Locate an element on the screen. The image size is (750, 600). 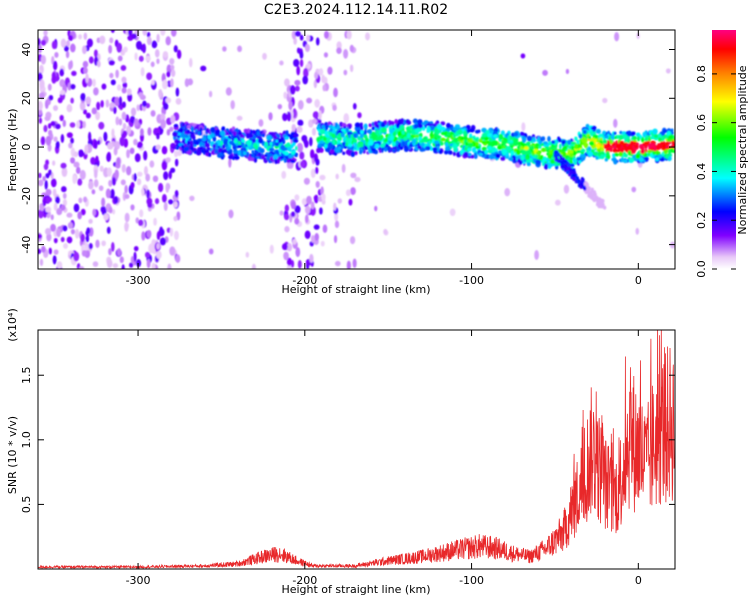
colorbar-label: Normalized spectral amplitude is located at coordinates (742, 149).